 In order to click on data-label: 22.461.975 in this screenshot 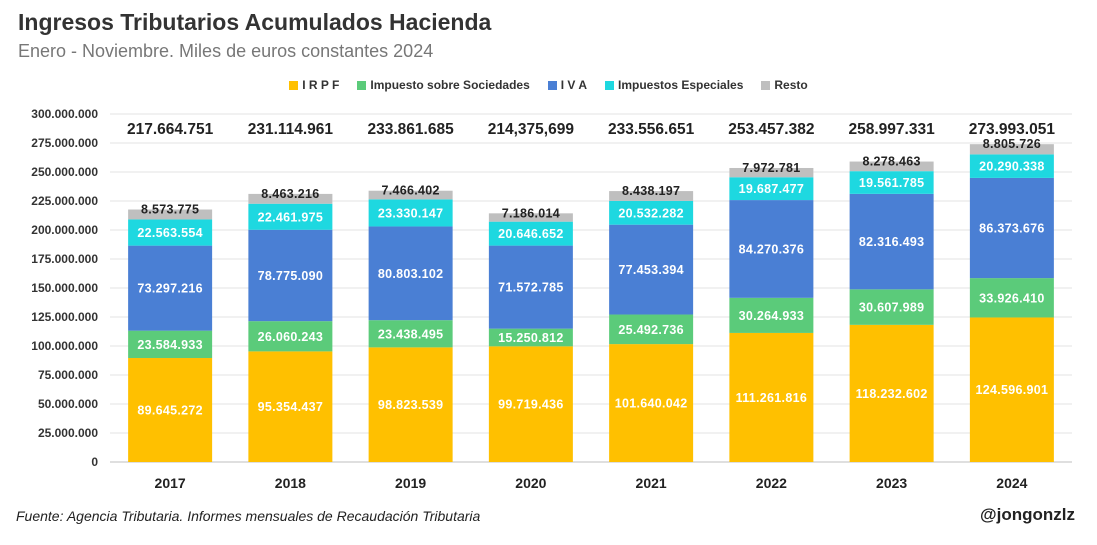, I will do `click(291, 217)`.